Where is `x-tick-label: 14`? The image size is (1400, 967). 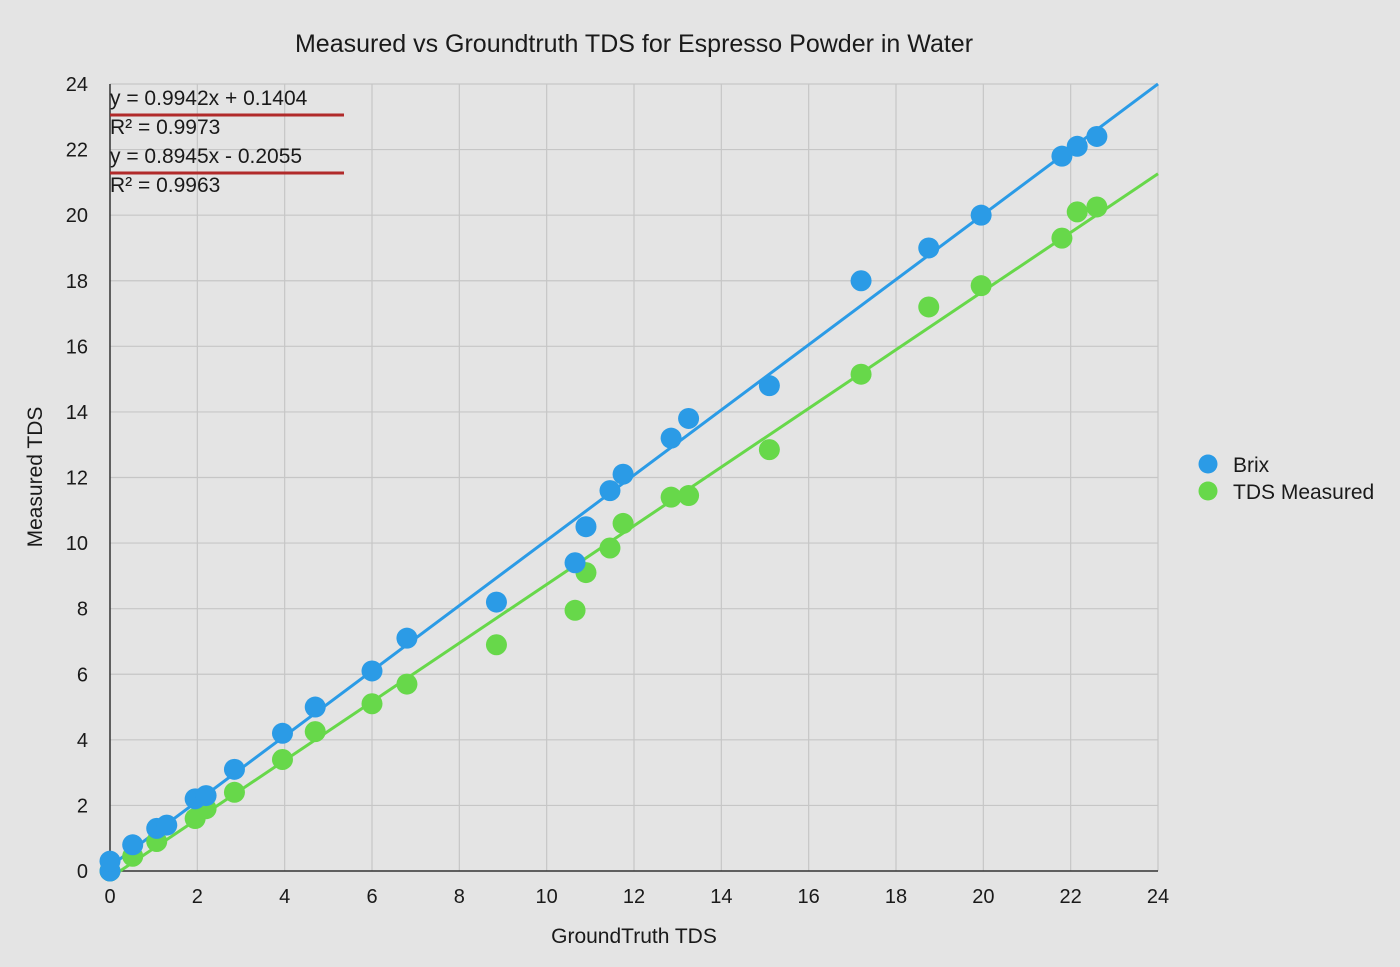 x-tick-label: 14 is located at coordinates (721, 897).